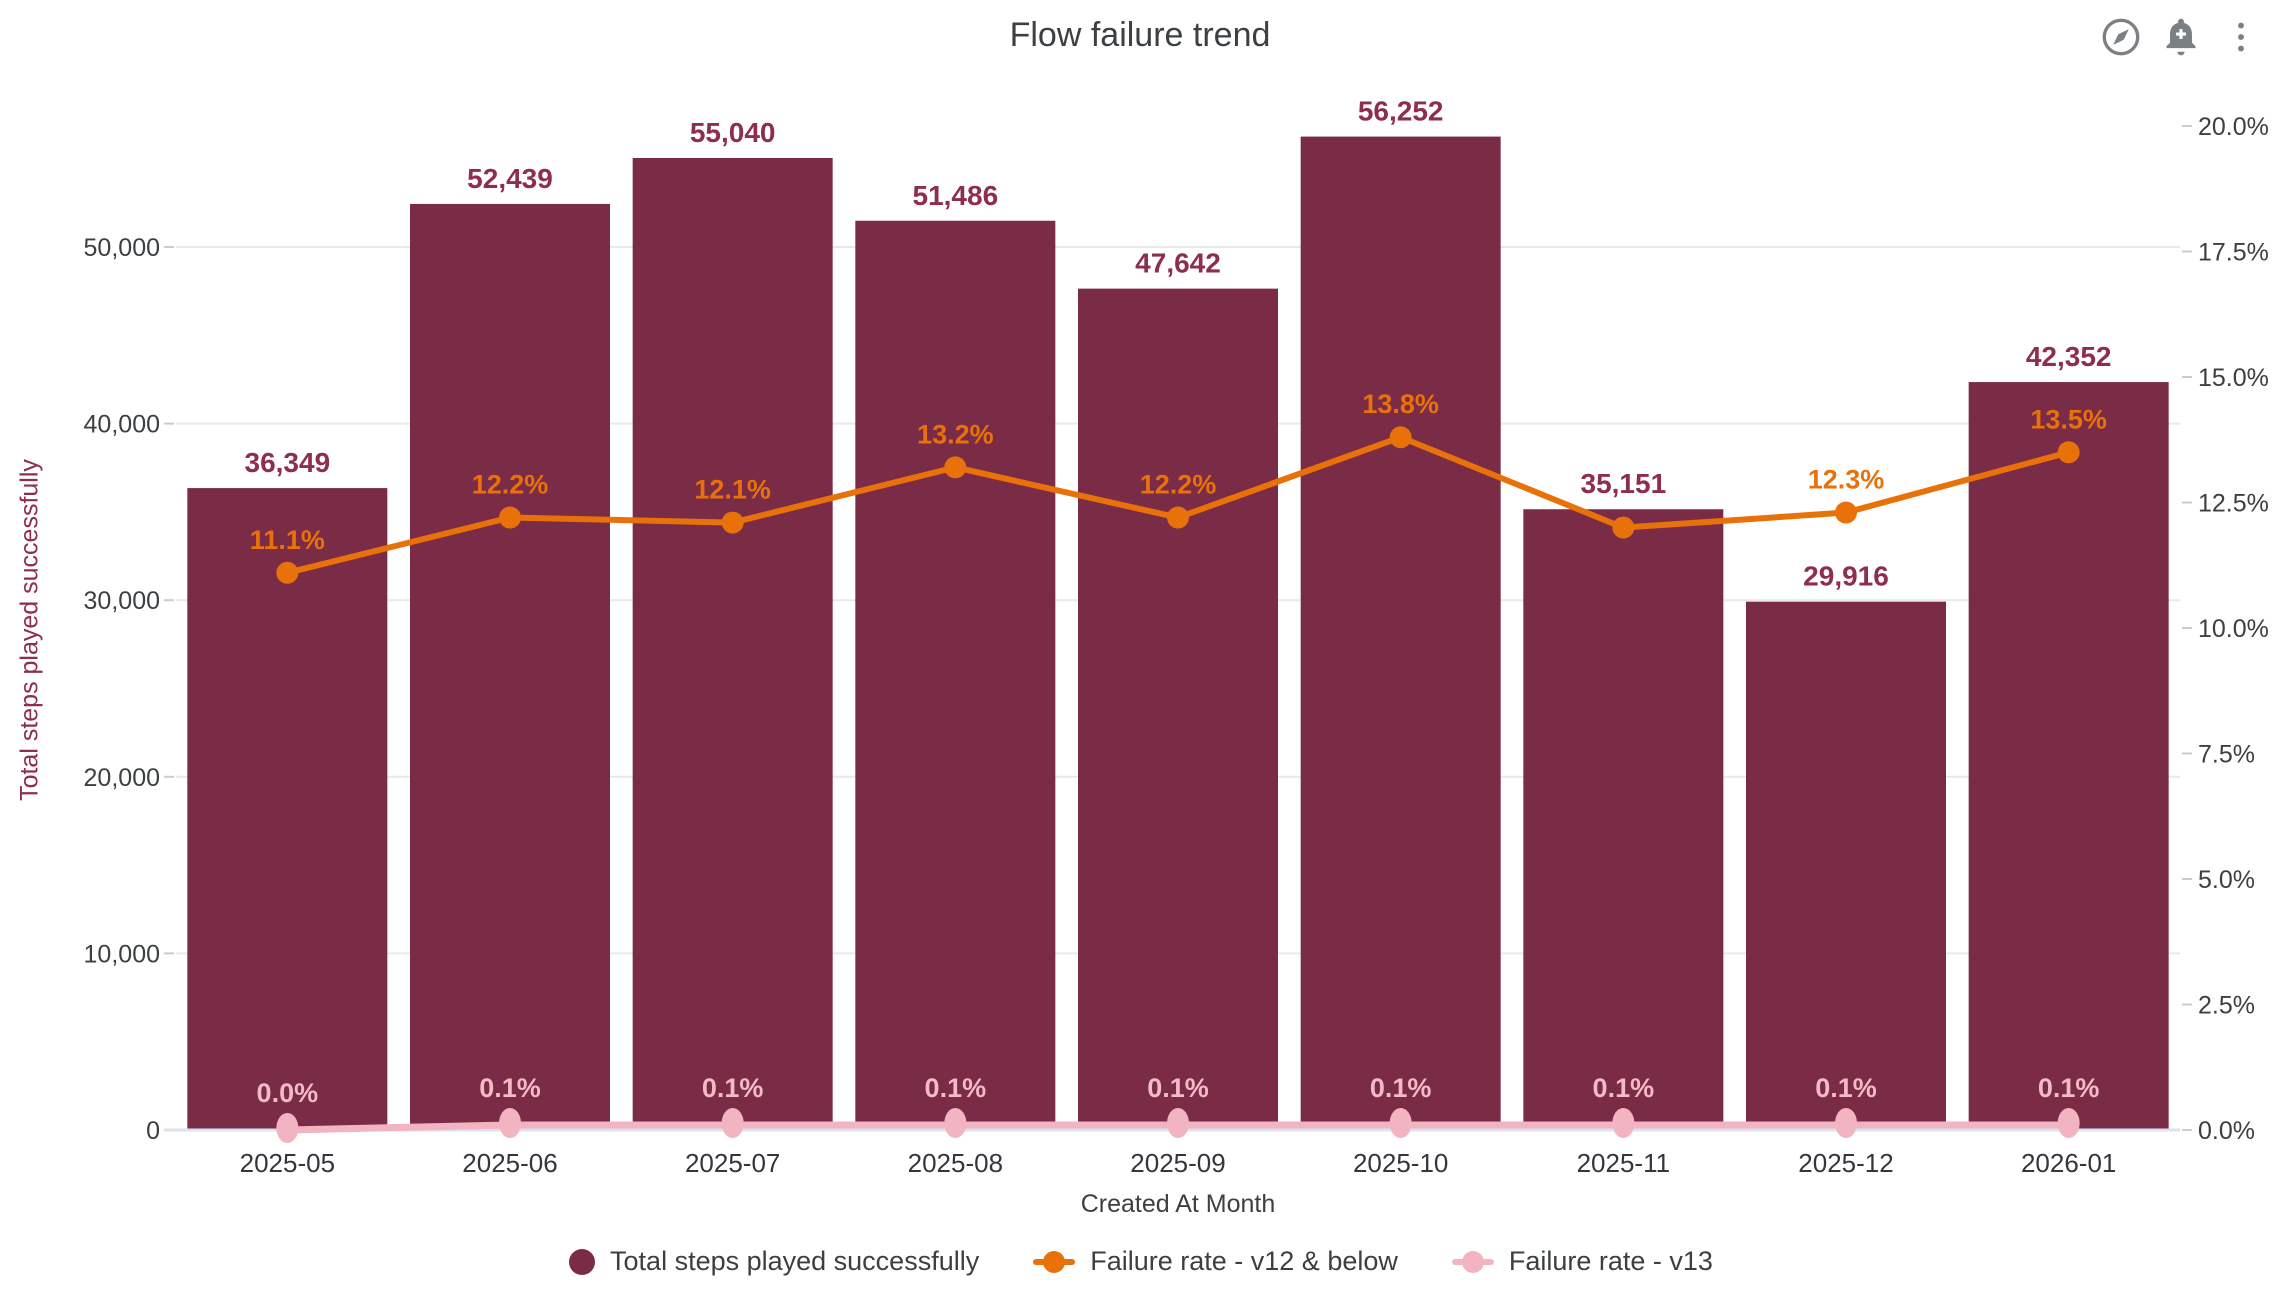 This screenshot has width=2280, height=1300. What do you see at coordinates (956, 195) in the screenshot?
I see `bar-value-label: 51,486` at bounding box center [956, 195].